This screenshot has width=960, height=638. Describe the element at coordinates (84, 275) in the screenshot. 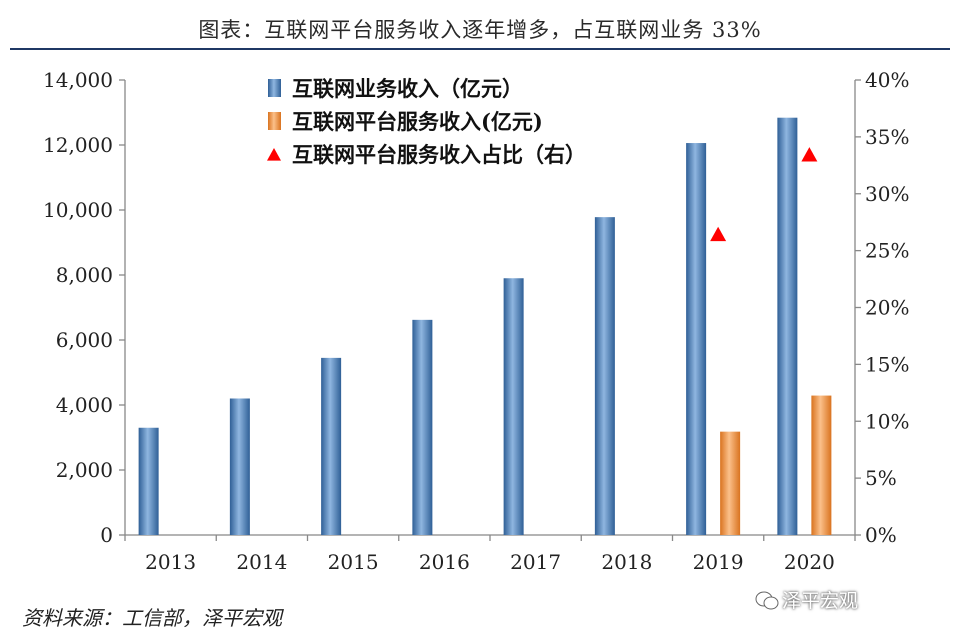

I see `y-left-tick-label: 8,000` at that location.